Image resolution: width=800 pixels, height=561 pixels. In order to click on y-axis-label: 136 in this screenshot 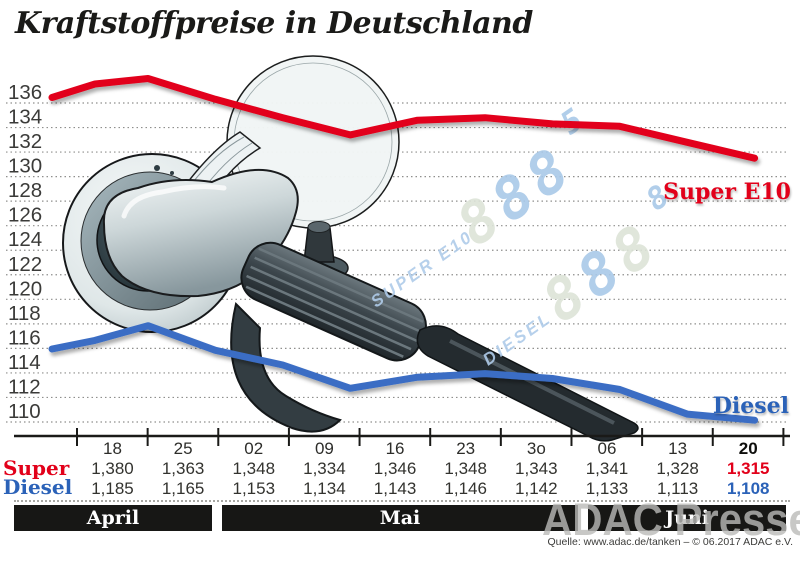, I will do `click(25, 92)`.